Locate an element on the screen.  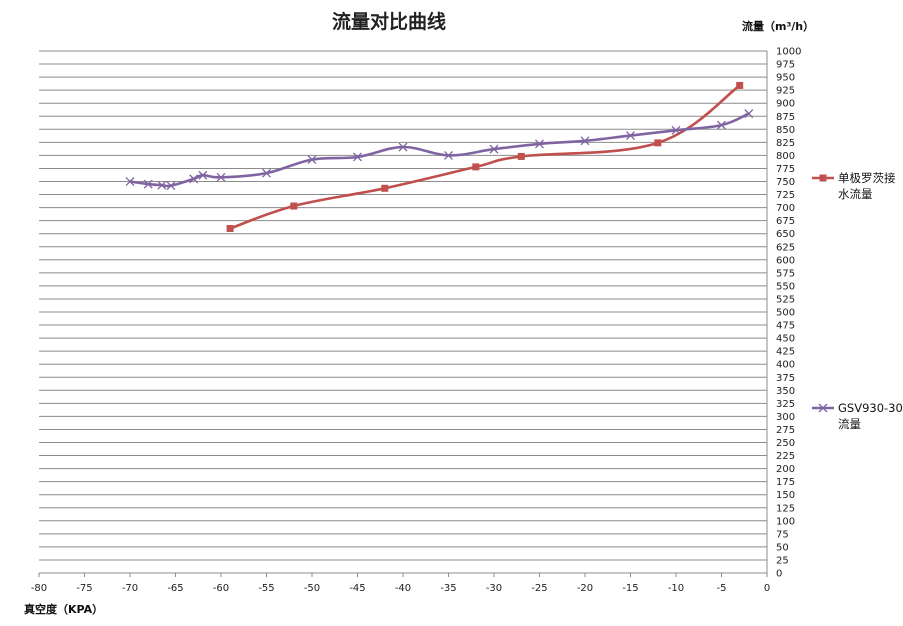
x-tick-label: -15 is located at coordinates (630, 588).